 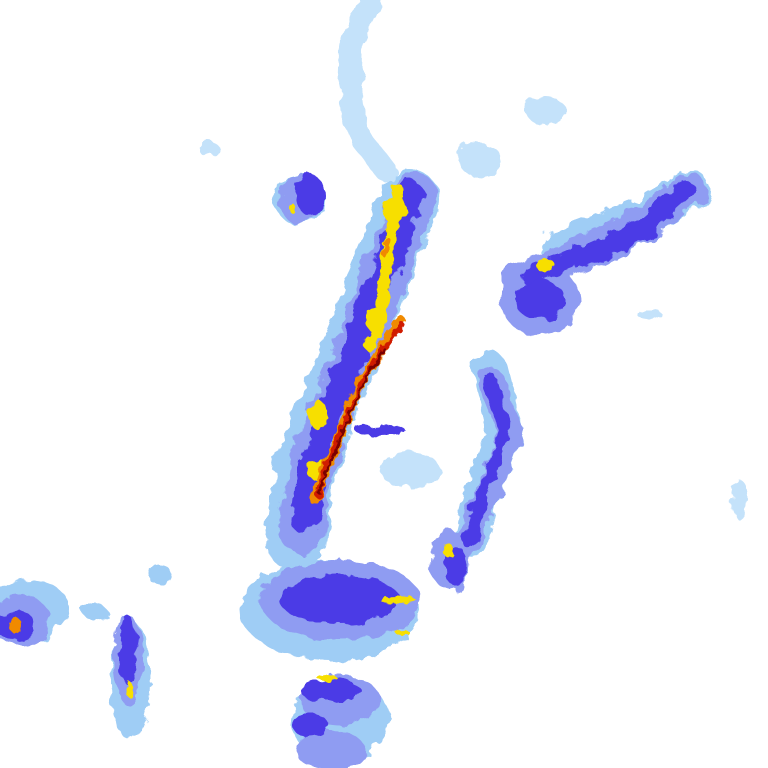 I want to click on extreme-band, so click(x=360, y=410).